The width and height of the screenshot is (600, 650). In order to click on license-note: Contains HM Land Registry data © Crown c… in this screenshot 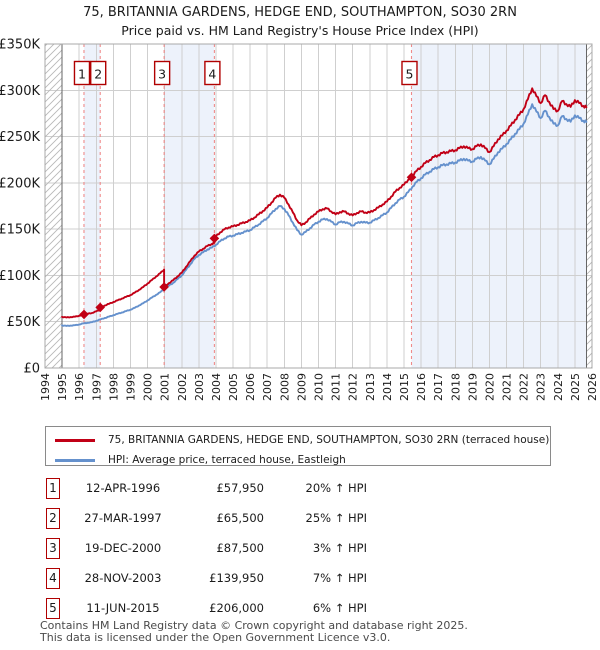, I will do `click(254, 632)`.